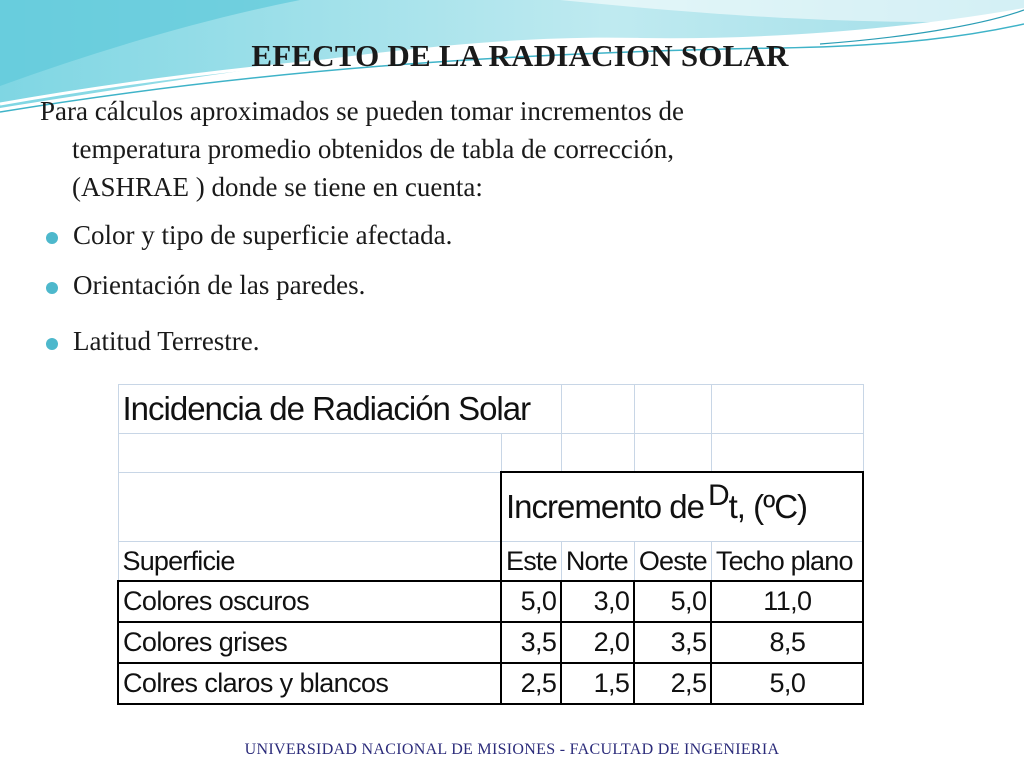  What do you see at coordinates (718, 495) in the screenshot?
I see `delta-symbol: D` at bounding box center [718, 495].